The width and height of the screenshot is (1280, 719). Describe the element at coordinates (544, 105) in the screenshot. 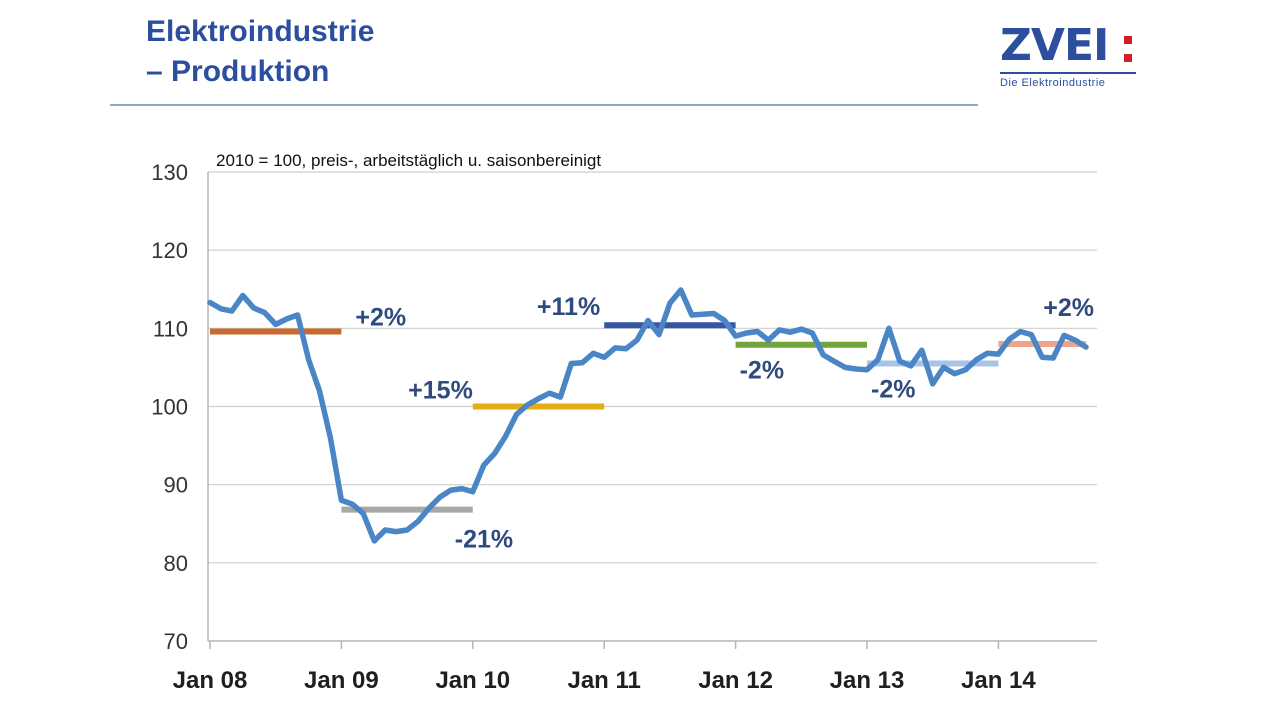

I see `title-divider` at that location.